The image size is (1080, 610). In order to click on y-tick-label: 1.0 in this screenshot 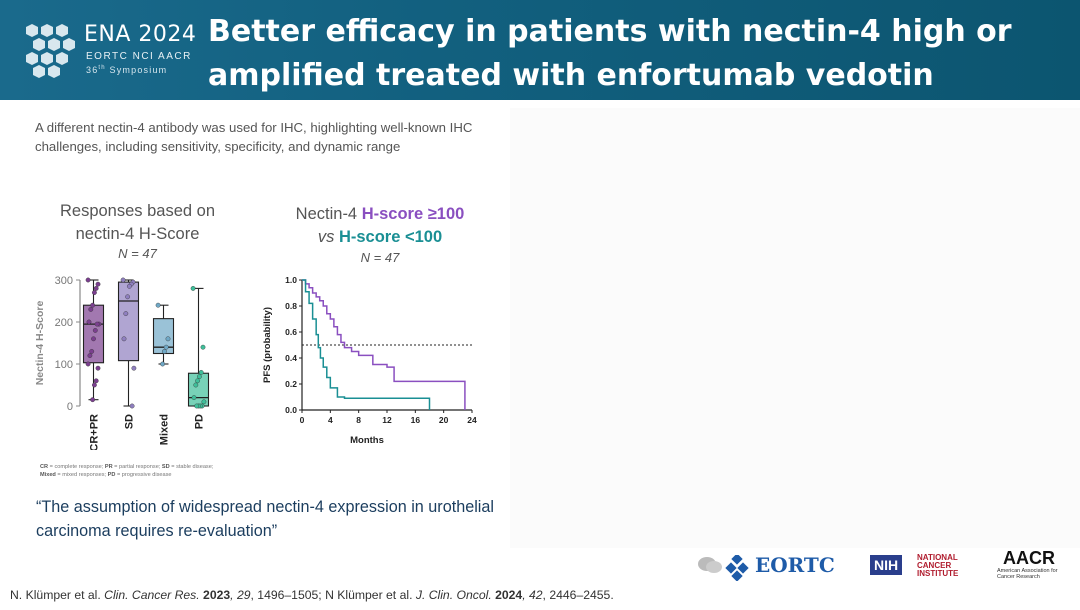, I will do `click(291, 280)`.